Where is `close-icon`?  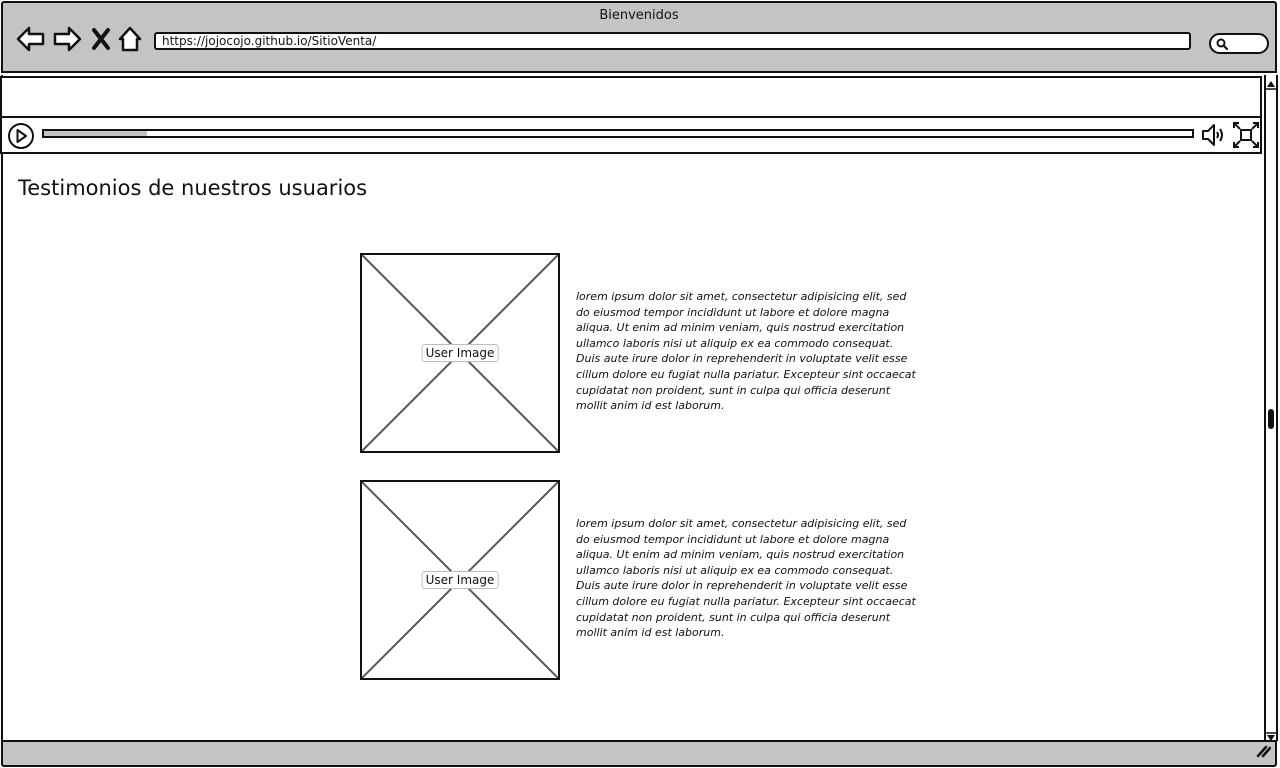
close-icon is located at coordinates (105, 39).